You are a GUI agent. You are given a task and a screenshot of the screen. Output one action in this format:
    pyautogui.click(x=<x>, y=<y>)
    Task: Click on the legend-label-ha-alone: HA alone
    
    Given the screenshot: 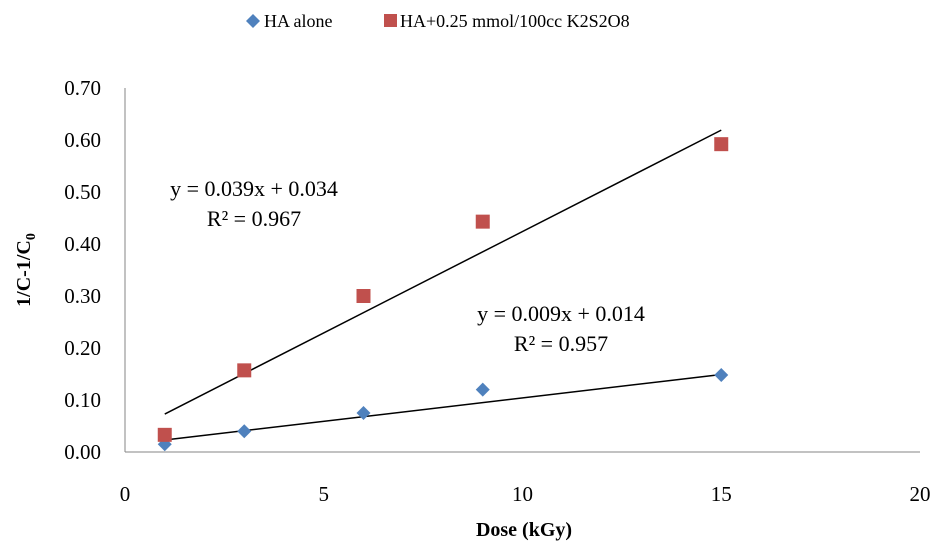 What is the action you would take?
    pyautogui.click(x=298, y=21)
    